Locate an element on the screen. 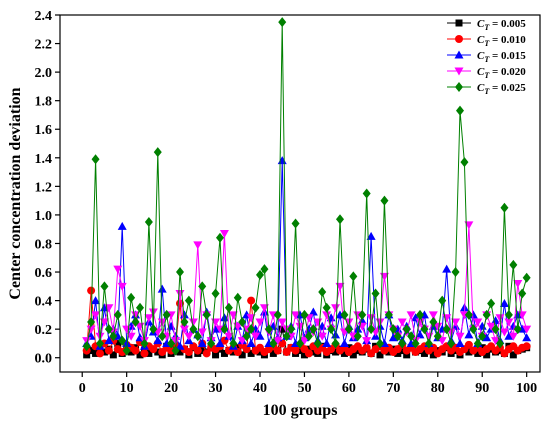  legend-label: CT = 0.025 is located at coordinates (501, 89).